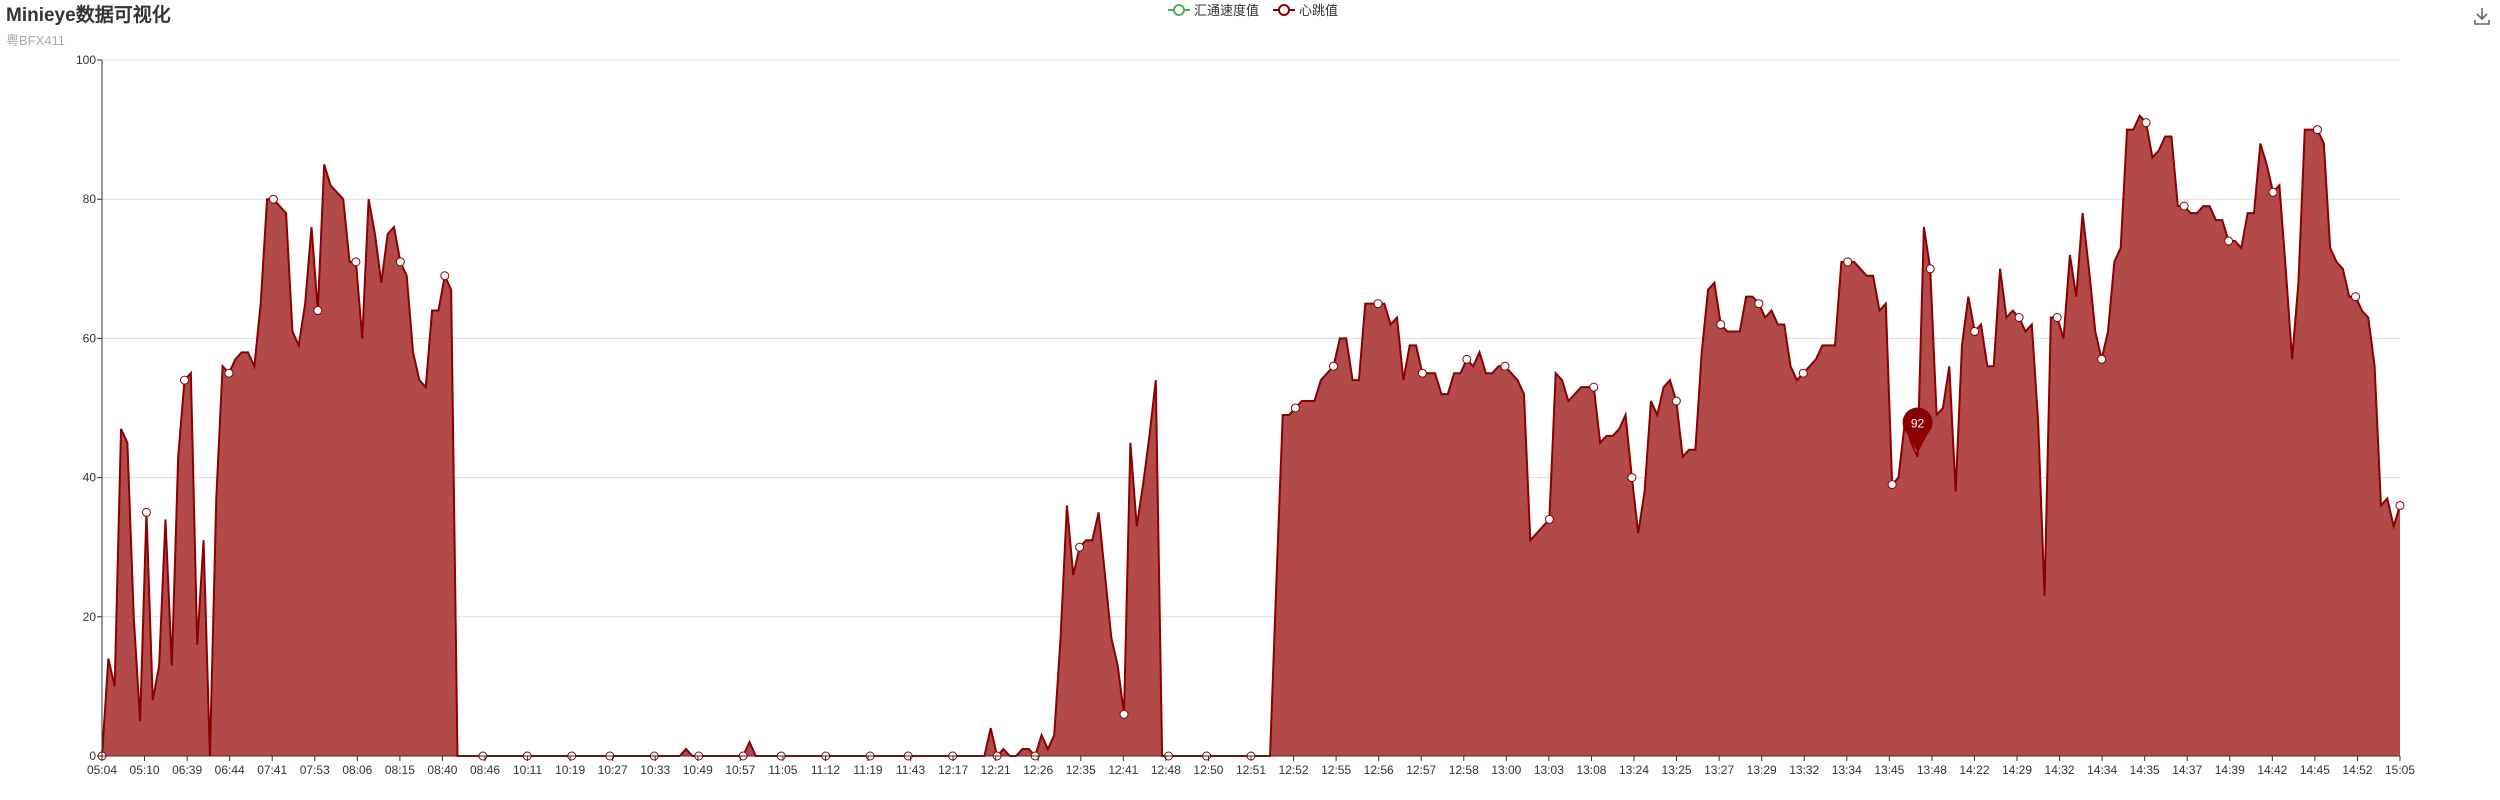 The height and width of the screenshot is (800, 2500). Describe the element at coordinates (2482, 16) in the screenshot. I see `download-icon` at that location.